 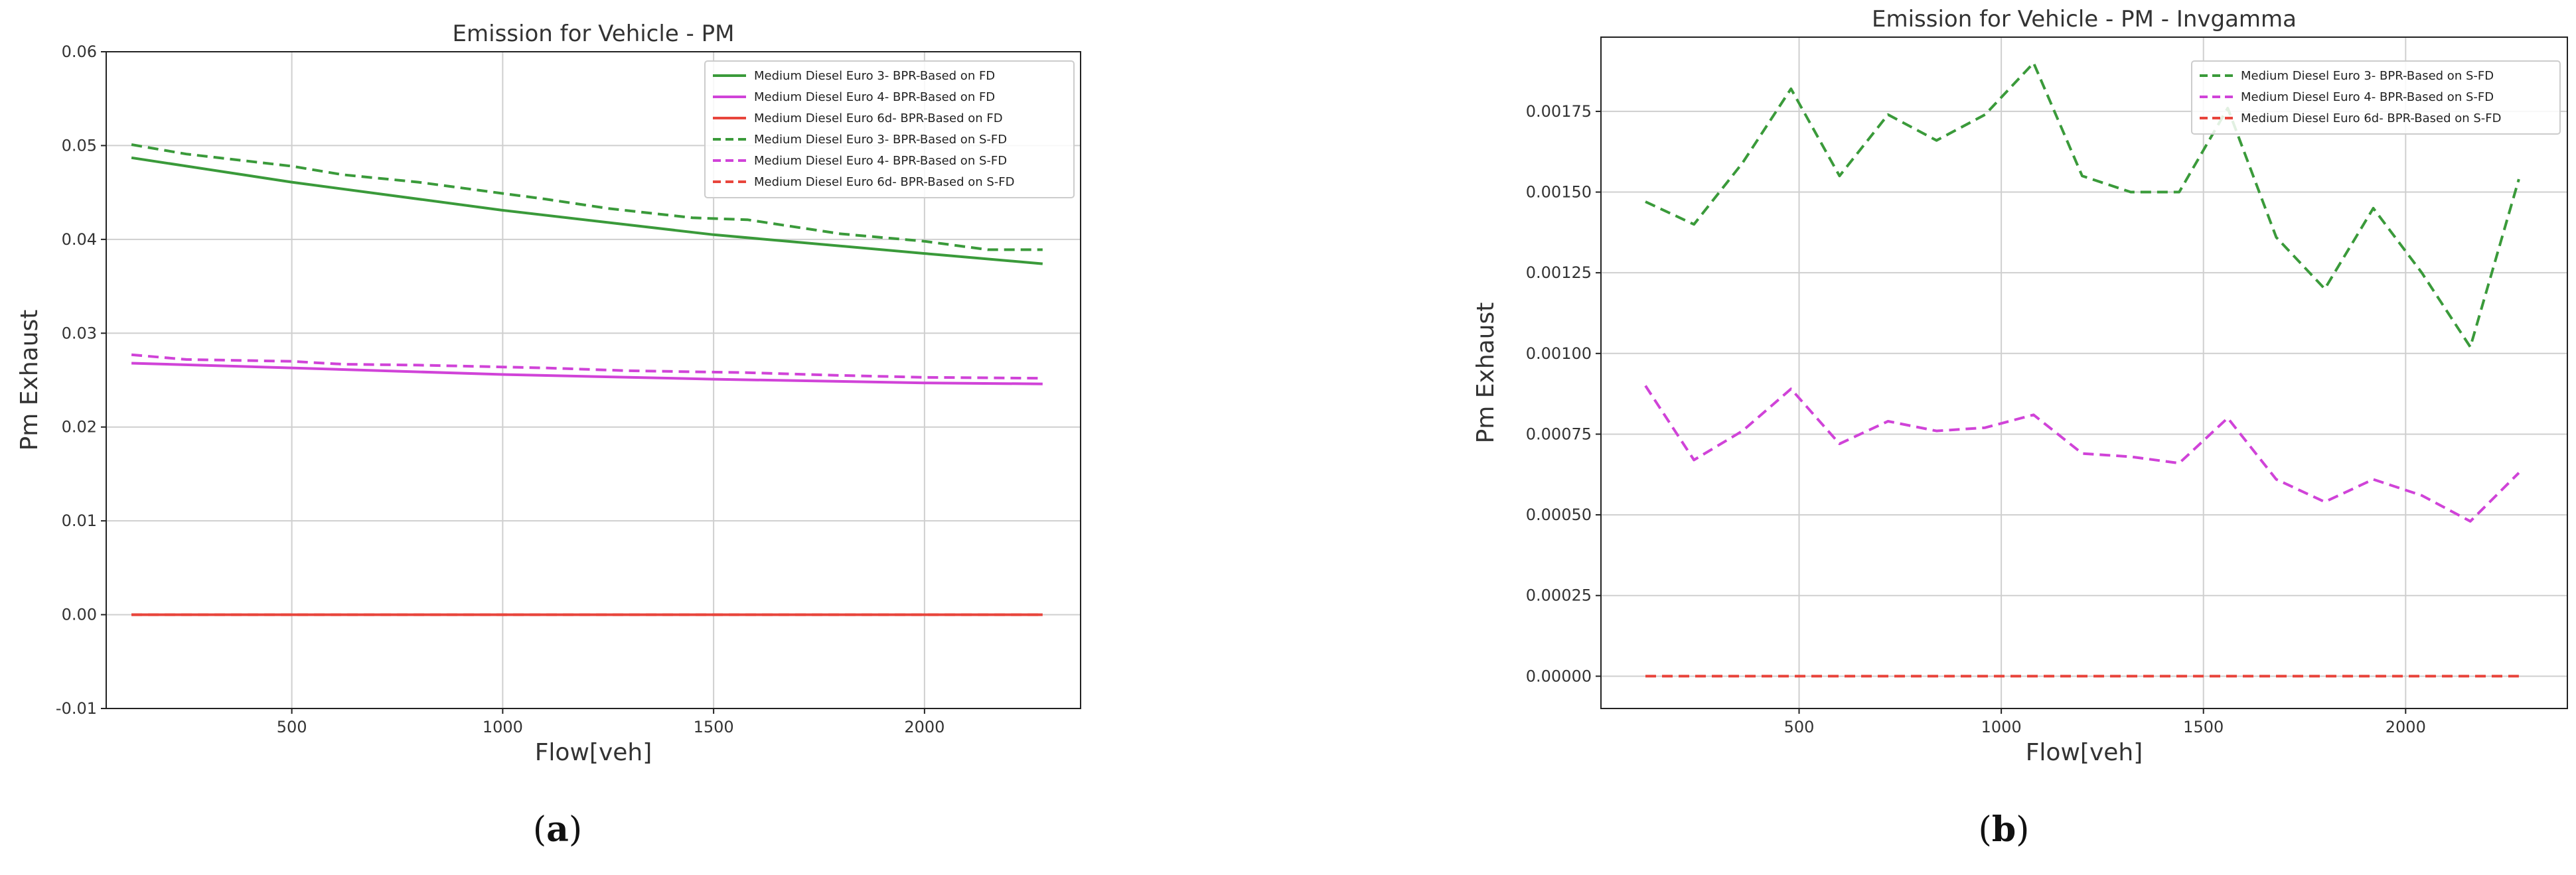 What do you see at coordinates (875, 76) in the screenshot?
I see `legend-entry: Medium Diesel Euro 3- BPR-Based on FD` at bounding box center [875, 76].